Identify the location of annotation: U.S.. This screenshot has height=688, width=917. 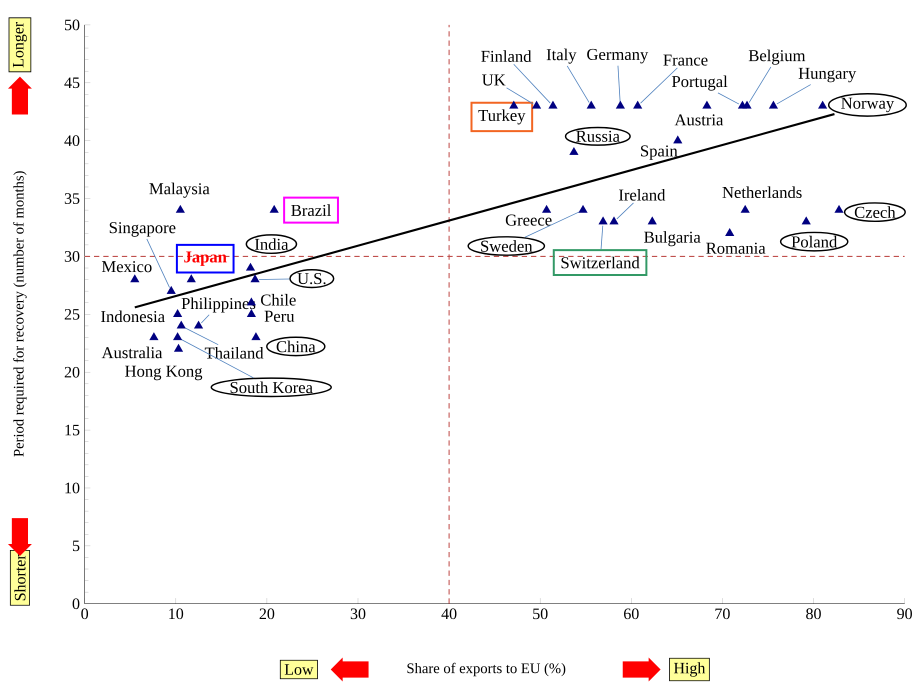
(311, 278).